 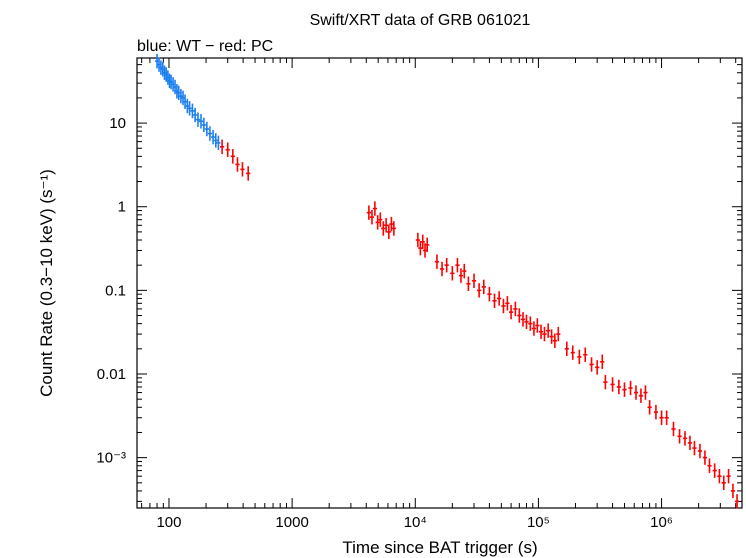 I want to click on chart-title: Swift/XRT data of GRB 061021, so click(x=420, y=20).